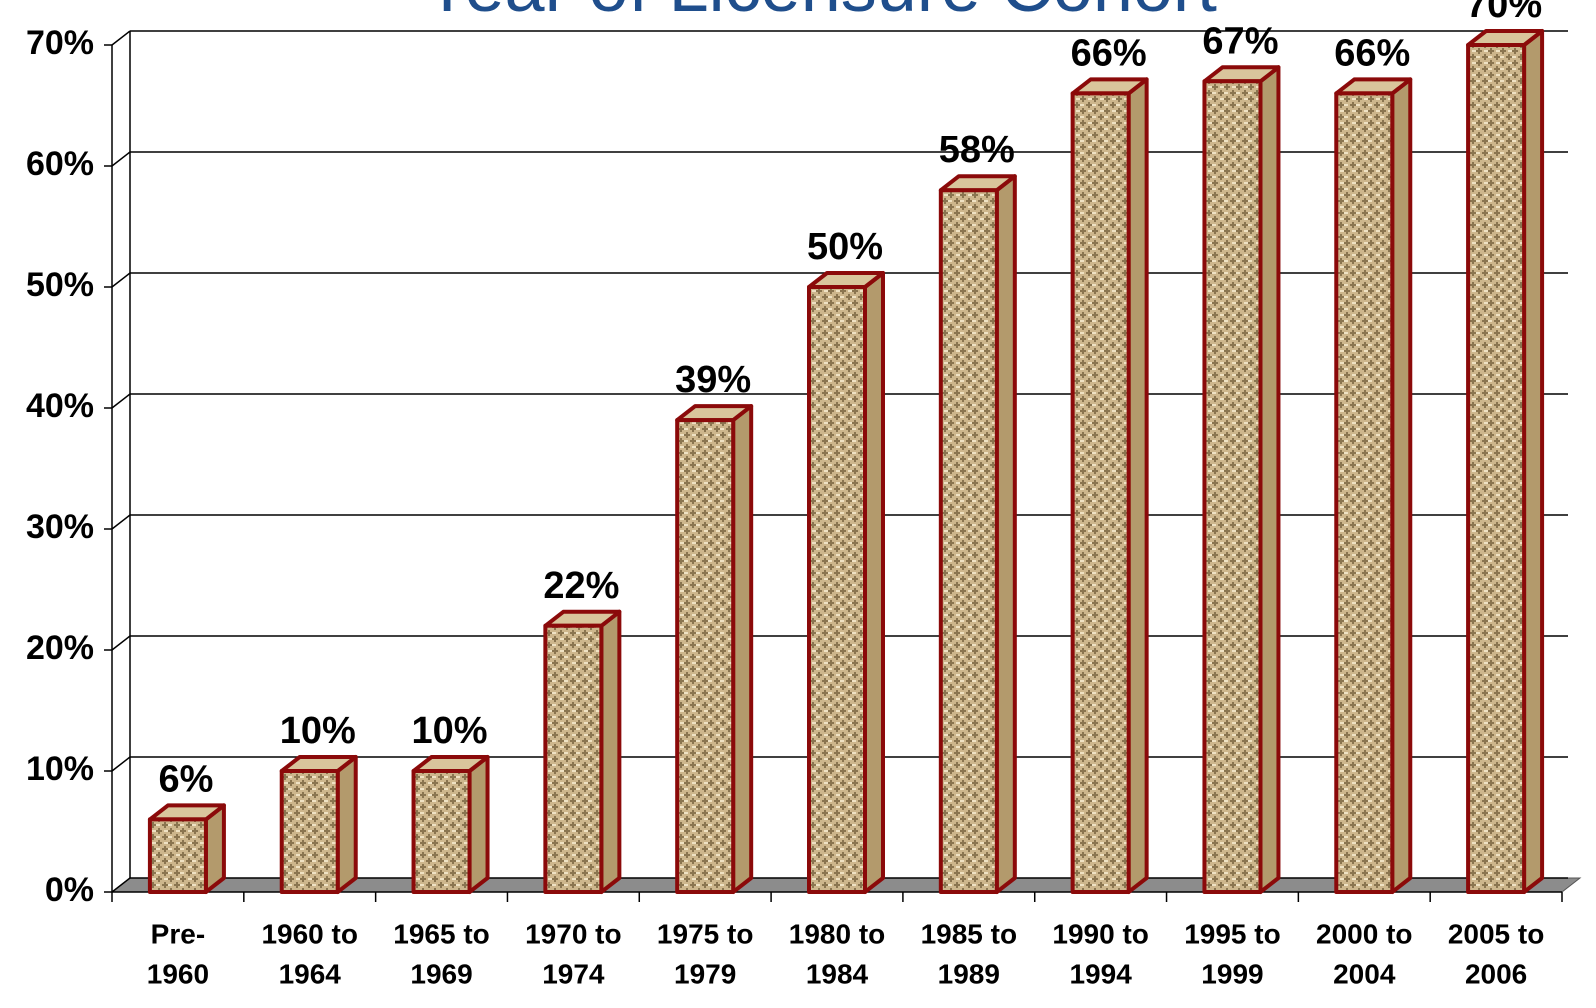 This screenshot has width=1596, height=1008. I want to click on y-tick-label: 0%, so click(69, 890).